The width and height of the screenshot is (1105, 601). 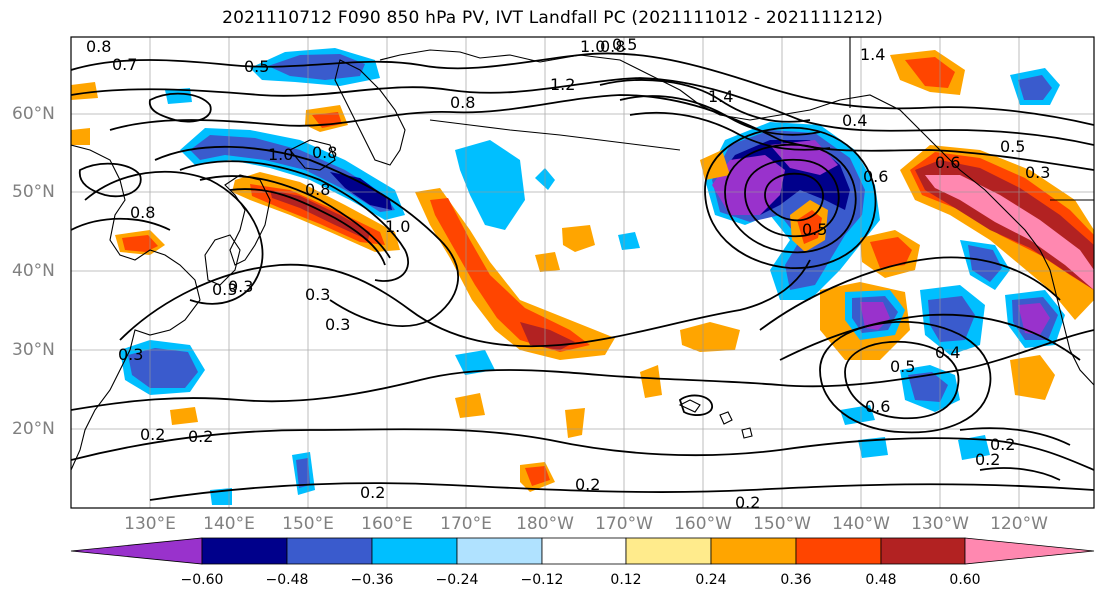 What do you see at coordinates (466, 524) in the screenshot?
I see `longitude-label: 170°E` at bounding box center [466, 524].